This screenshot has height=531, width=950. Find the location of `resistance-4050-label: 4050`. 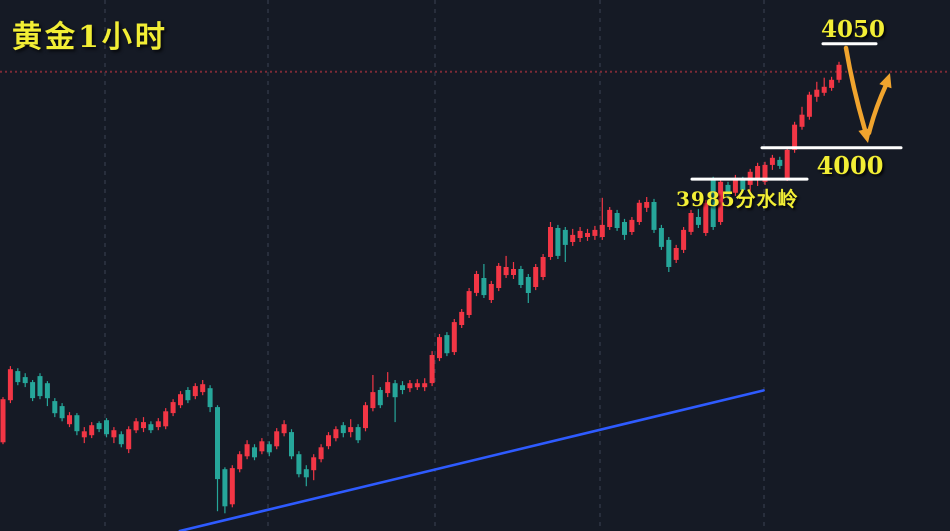

resistance-4050-label: 4050 is located at coordinates (853, 29).